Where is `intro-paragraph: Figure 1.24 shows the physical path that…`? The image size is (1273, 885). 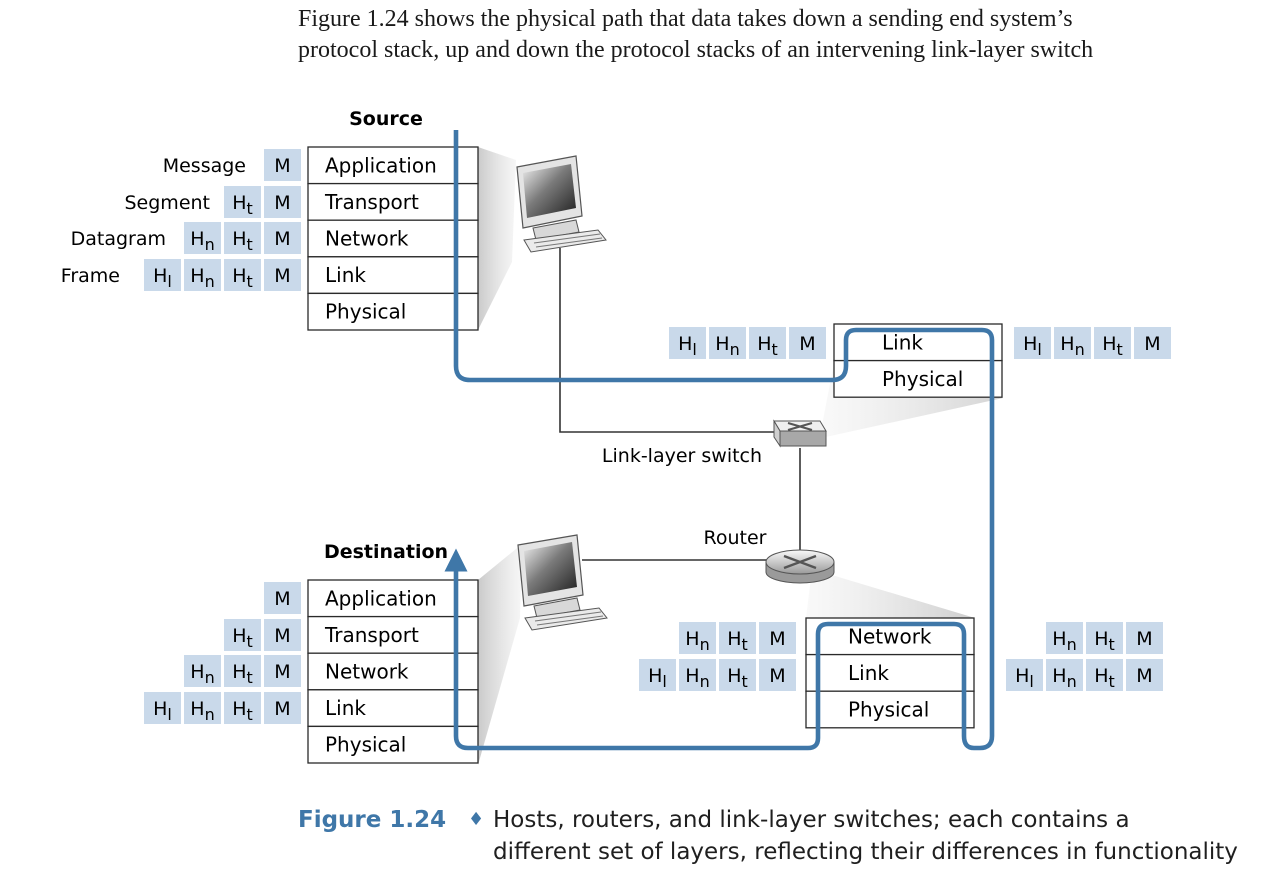 intro-paragraph: Figure 1.24 shows the physical path that… is located at coordinates (778, 35).